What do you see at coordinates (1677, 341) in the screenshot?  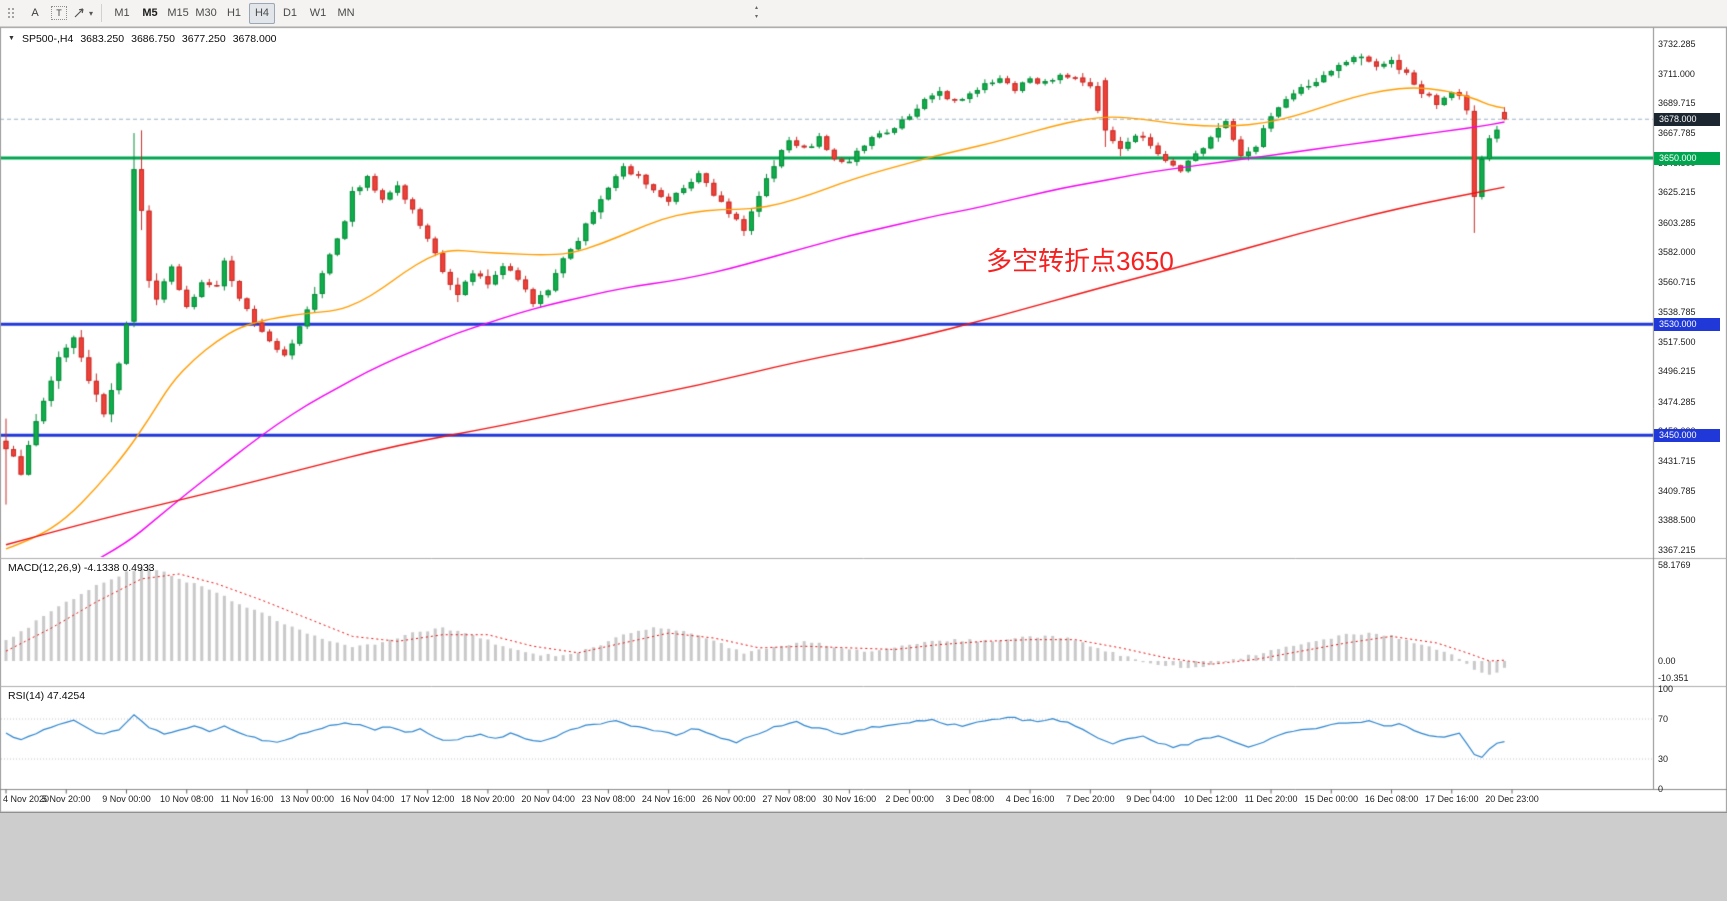 I see `price-axis-label: 3517.500` at bounding box center [1677, 341].